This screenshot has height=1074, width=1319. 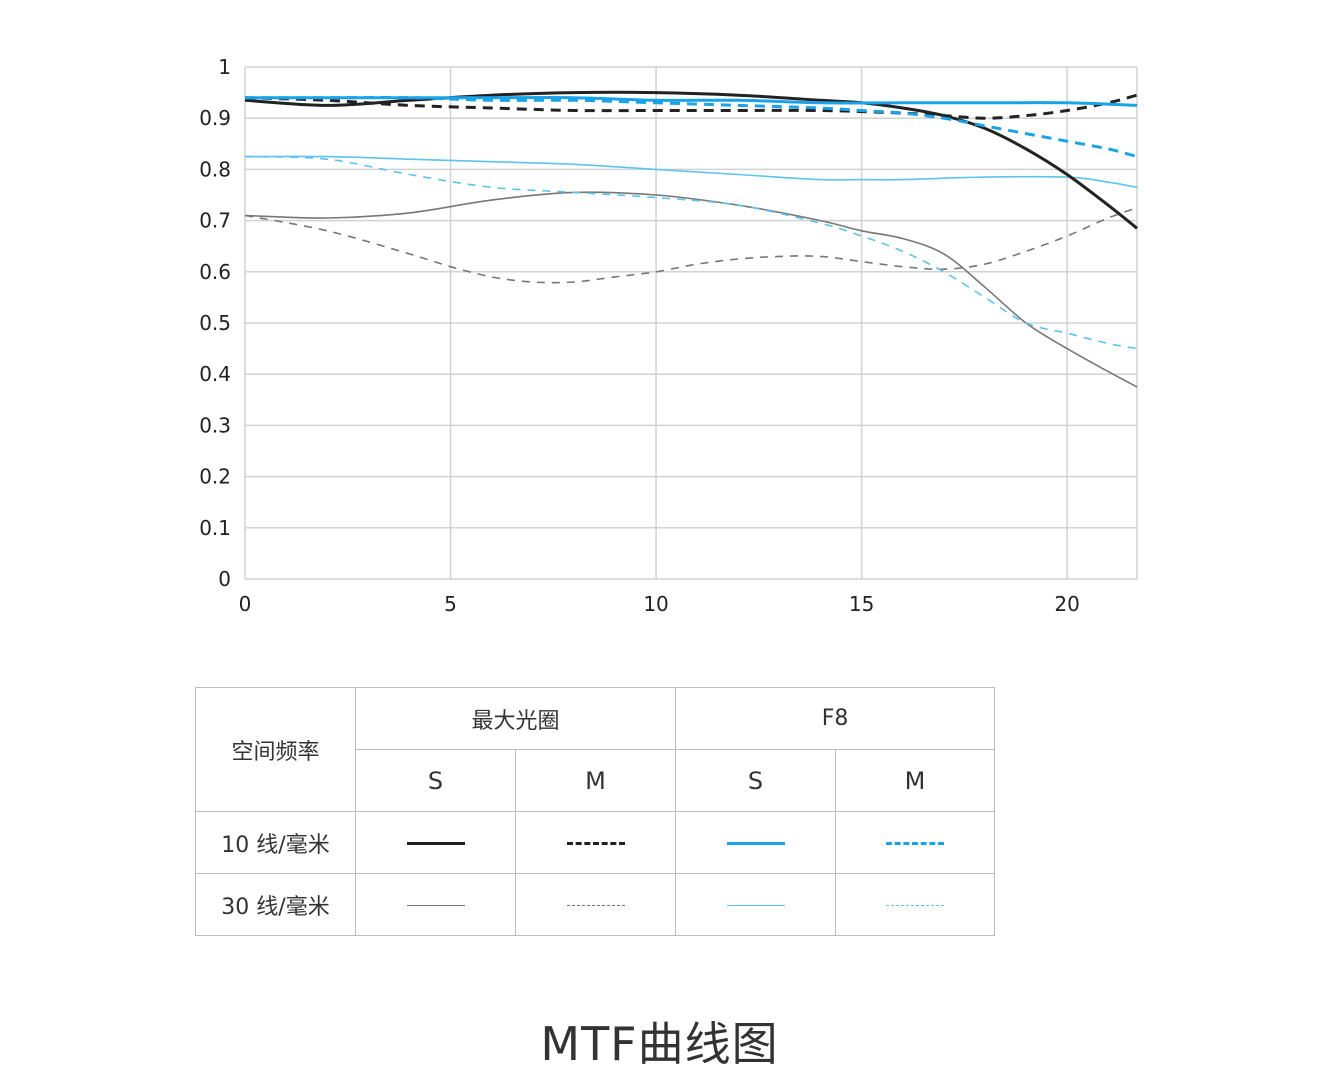 What do you see at coordinates (435, 905) in the screenshot?
I see `swatch-max-s30` at bounding box center [435, 905].